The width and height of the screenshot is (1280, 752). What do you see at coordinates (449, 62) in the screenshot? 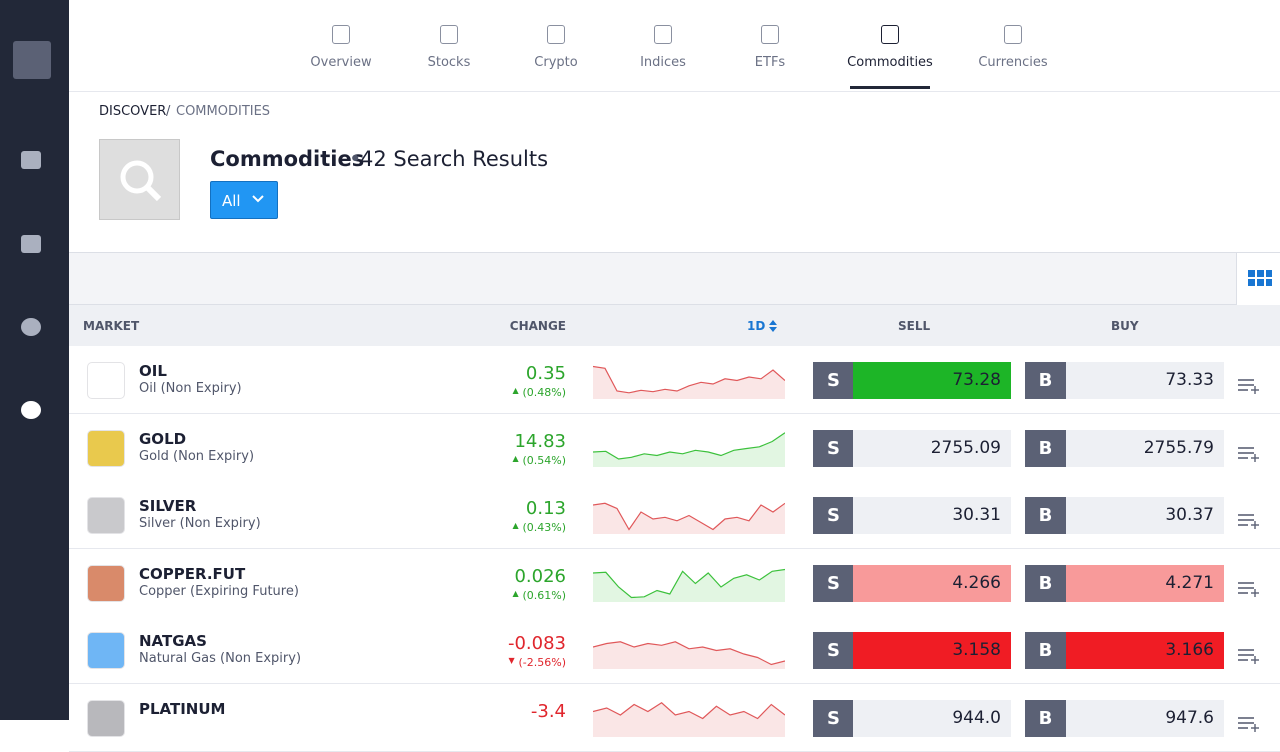
I see `tab-label: Stocks` at bounding box center [449, 62].